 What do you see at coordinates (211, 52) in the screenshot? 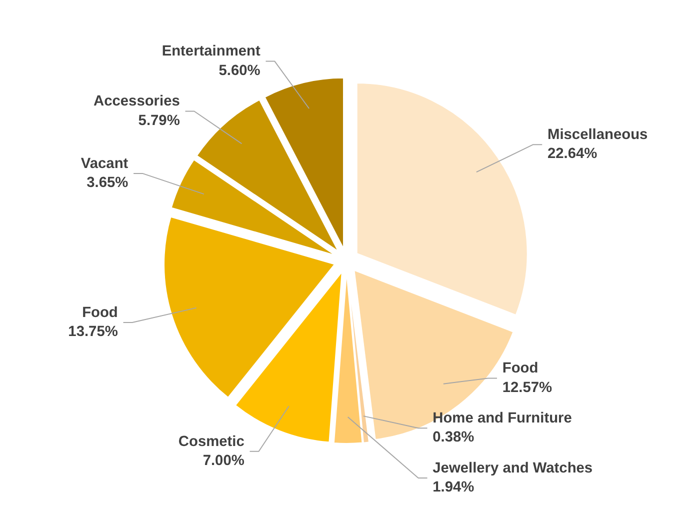
I see `slice-label: Entertainment` at bounding box center [211, 52].